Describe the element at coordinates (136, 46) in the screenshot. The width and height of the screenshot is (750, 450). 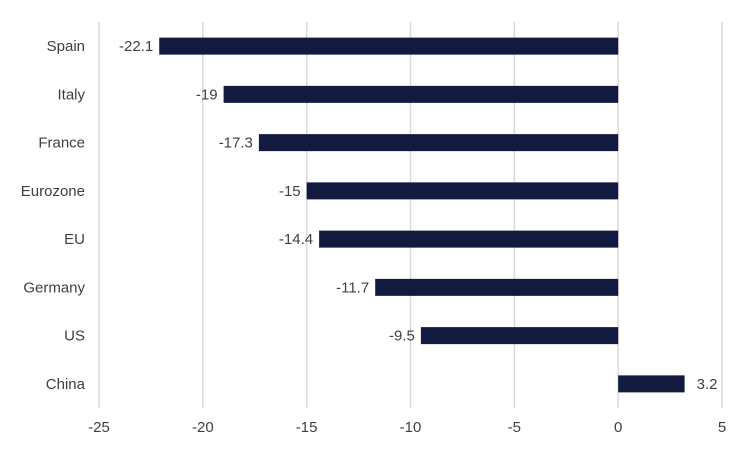
I see `data-label: -22.1` at that location.